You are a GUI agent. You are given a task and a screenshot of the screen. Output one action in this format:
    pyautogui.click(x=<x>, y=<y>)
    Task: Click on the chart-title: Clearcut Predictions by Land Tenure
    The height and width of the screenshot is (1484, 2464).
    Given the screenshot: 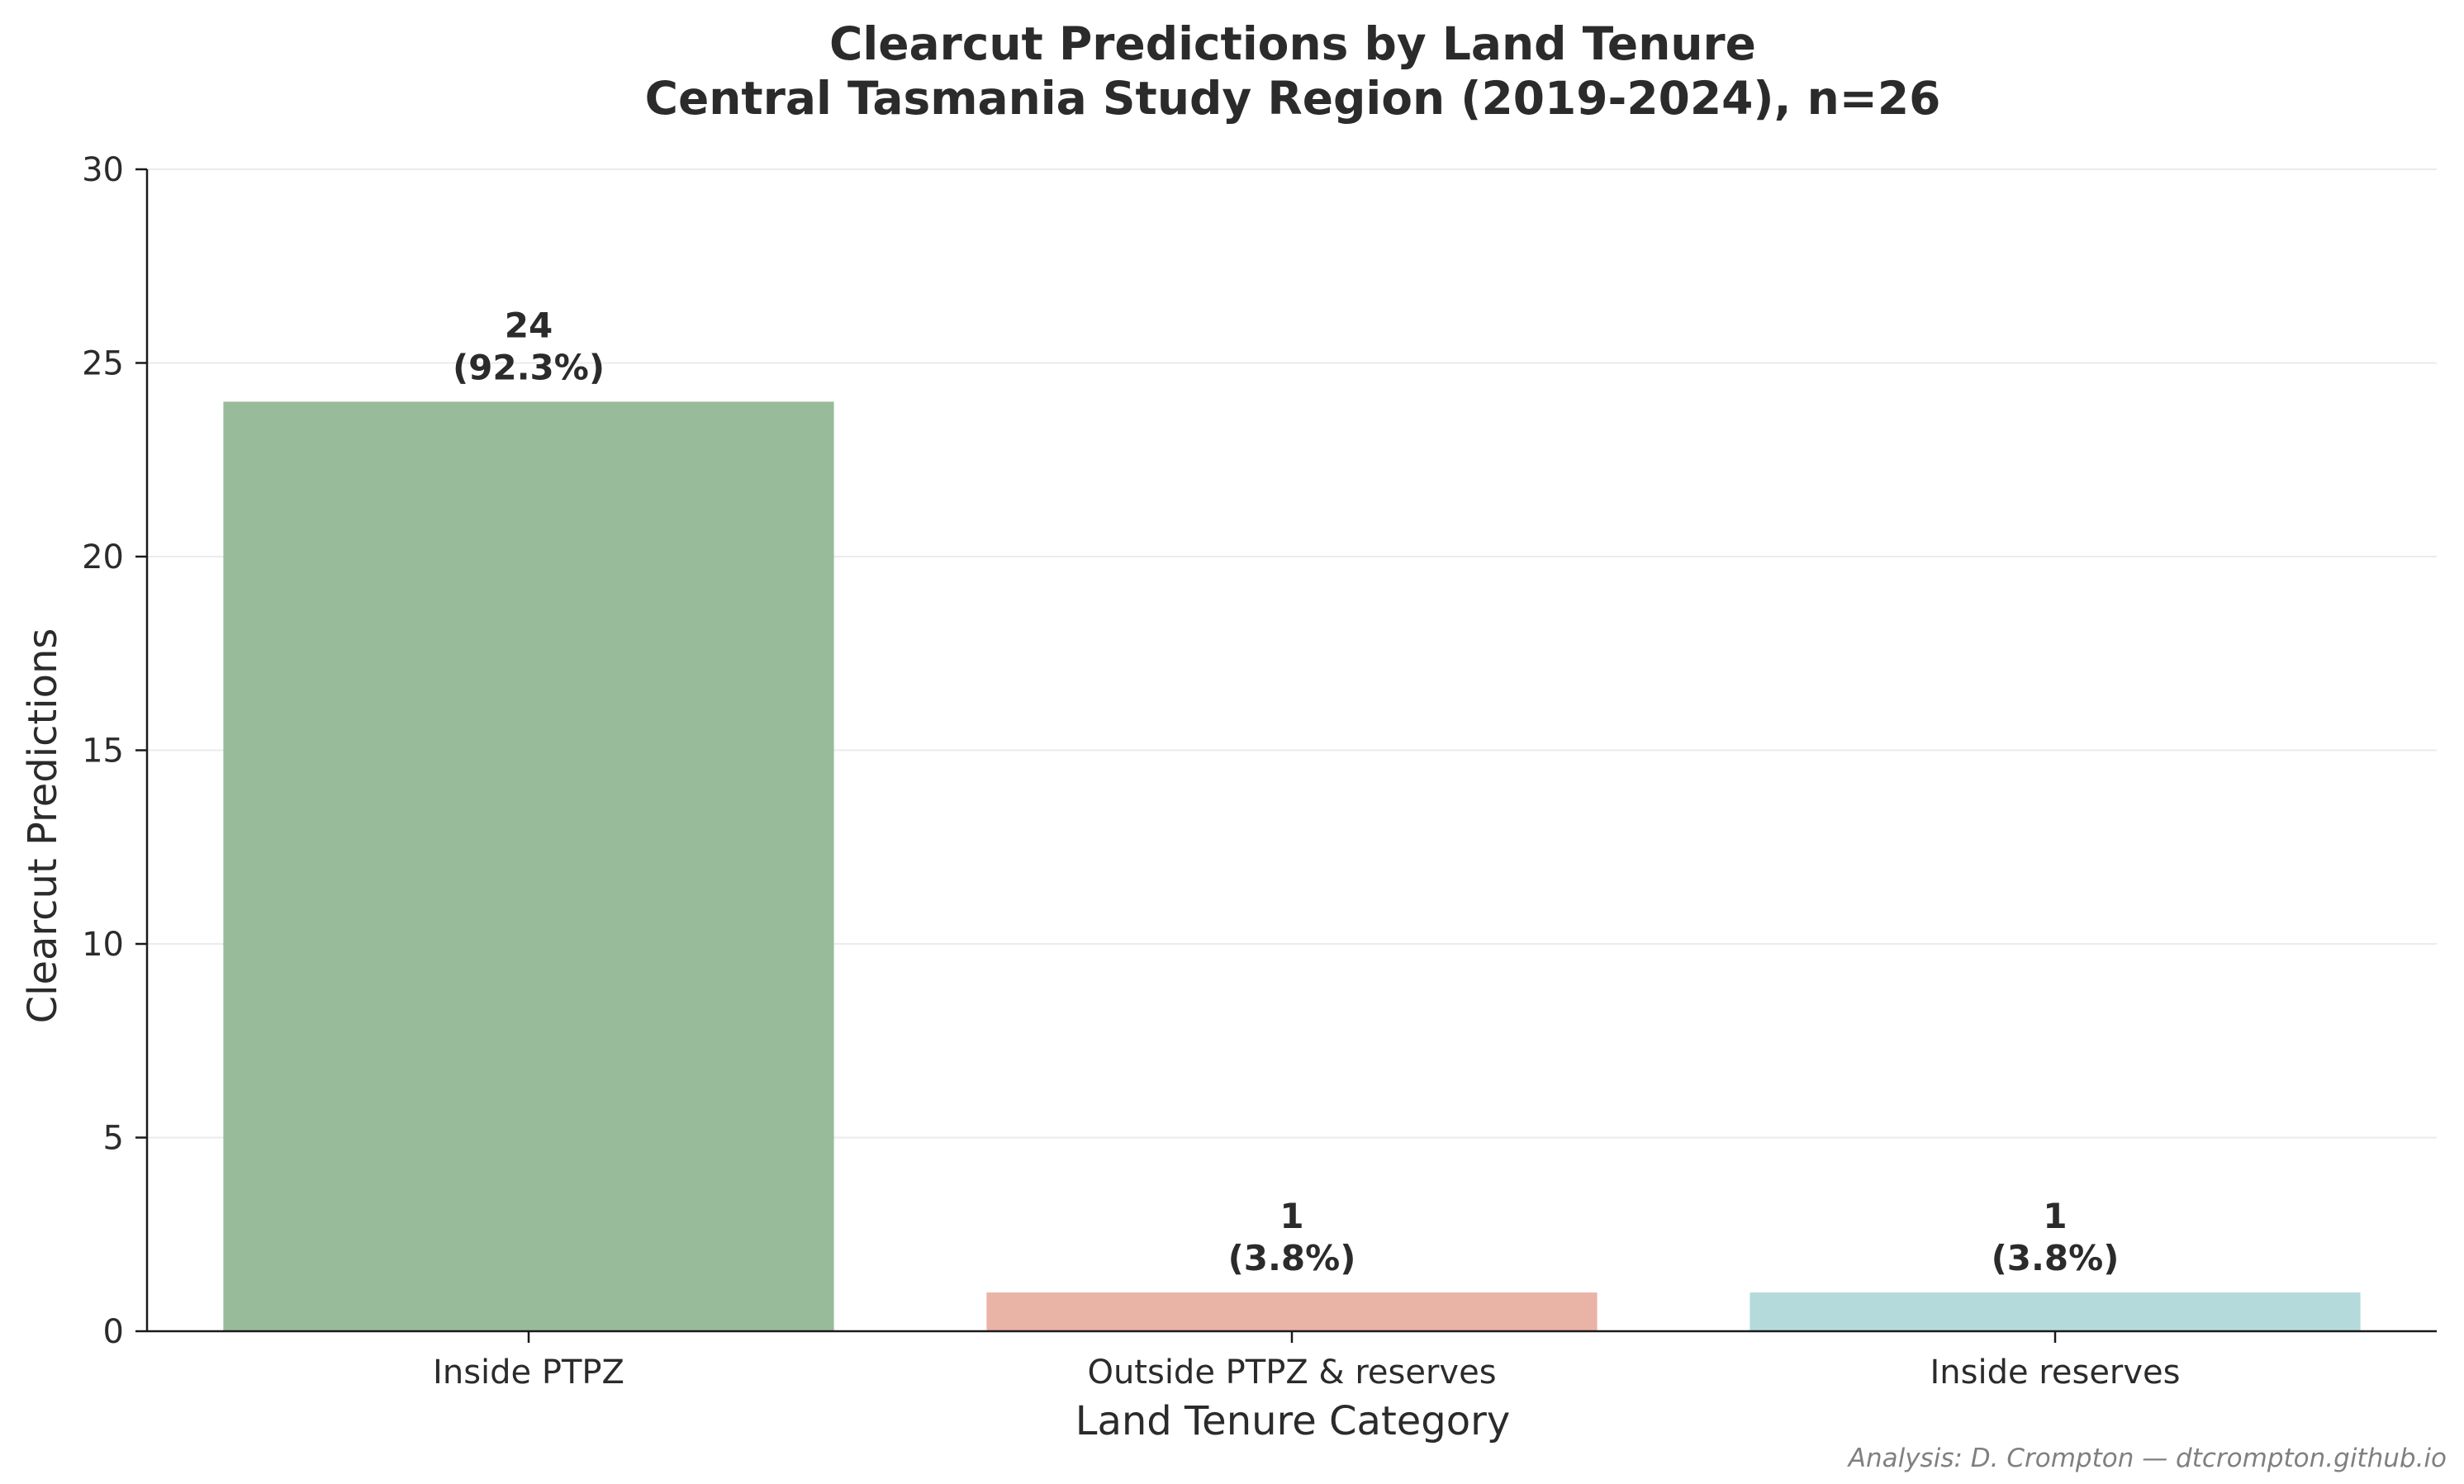 What is the action you would take?
    pyautogui.click(x=1292, y=43)
    